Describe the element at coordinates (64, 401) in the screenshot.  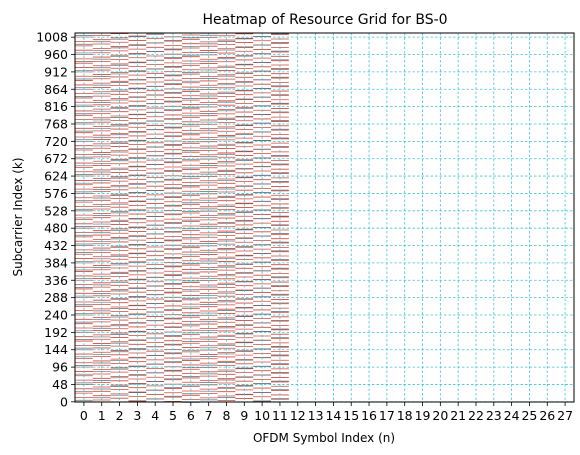
I see `y-tick-label: 0` at that location.